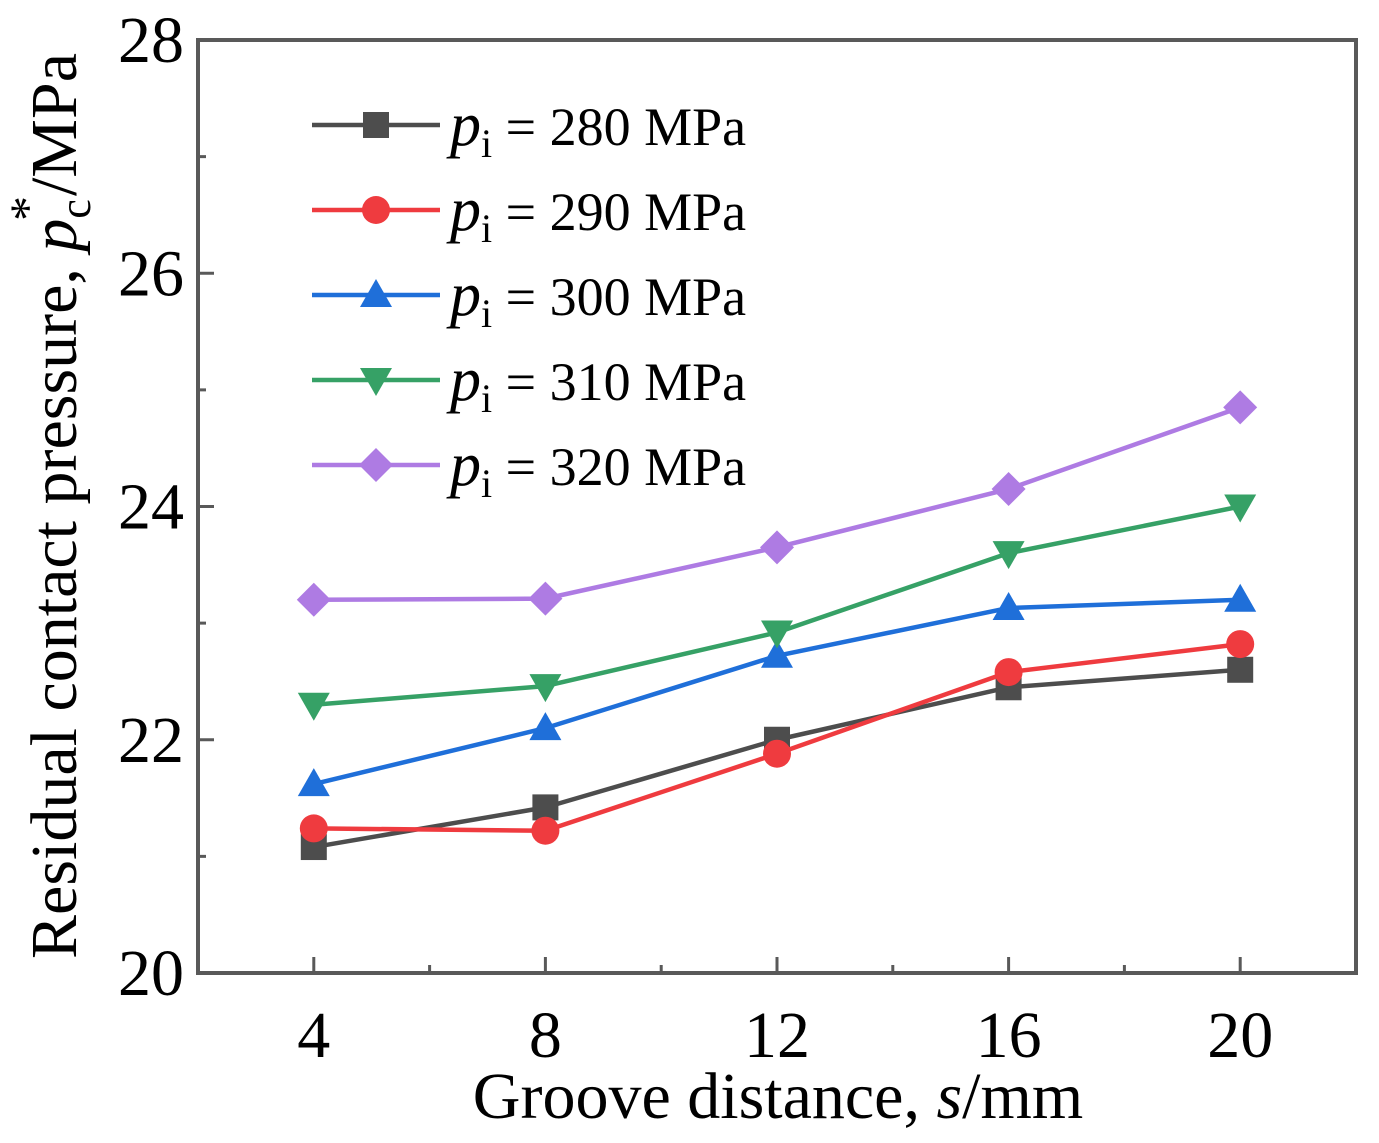  I want to click on x-axis-title-suffix: /mm, so click(1022, 1096).